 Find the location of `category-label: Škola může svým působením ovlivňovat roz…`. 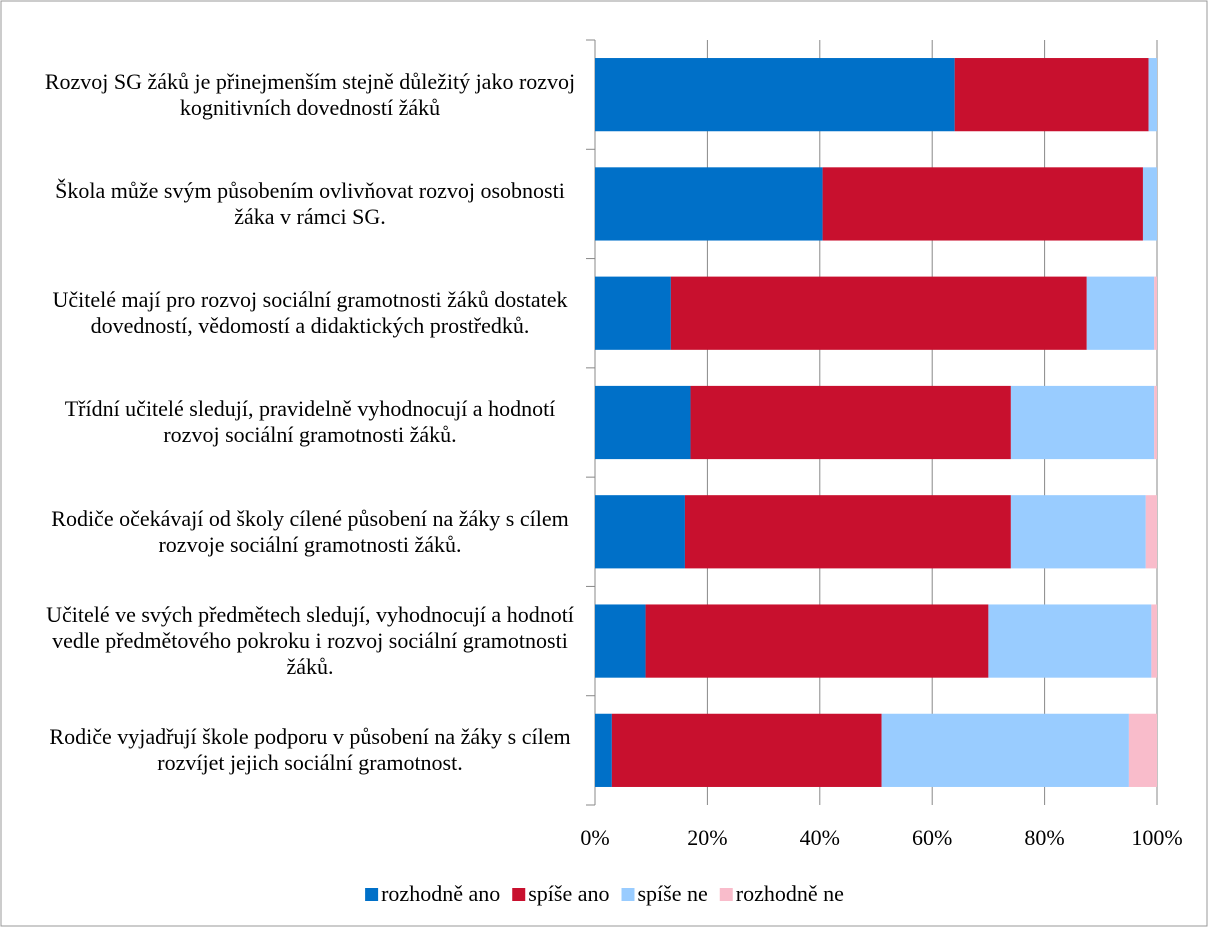

category-label: Škola může svým působením ovlivňovat roz… is located at coordinates (310, 203).